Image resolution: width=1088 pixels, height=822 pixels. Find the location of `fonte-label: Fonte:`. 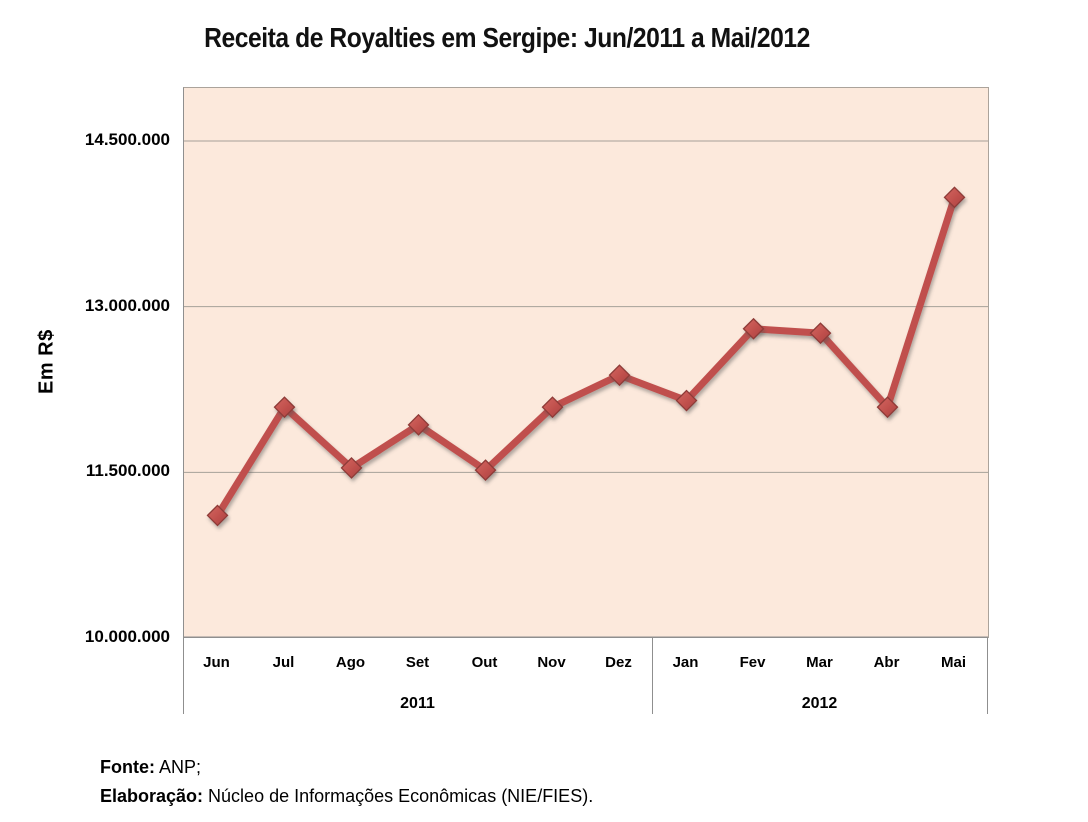

fonte-label: Fonte: is located at coordinates (127, 767).